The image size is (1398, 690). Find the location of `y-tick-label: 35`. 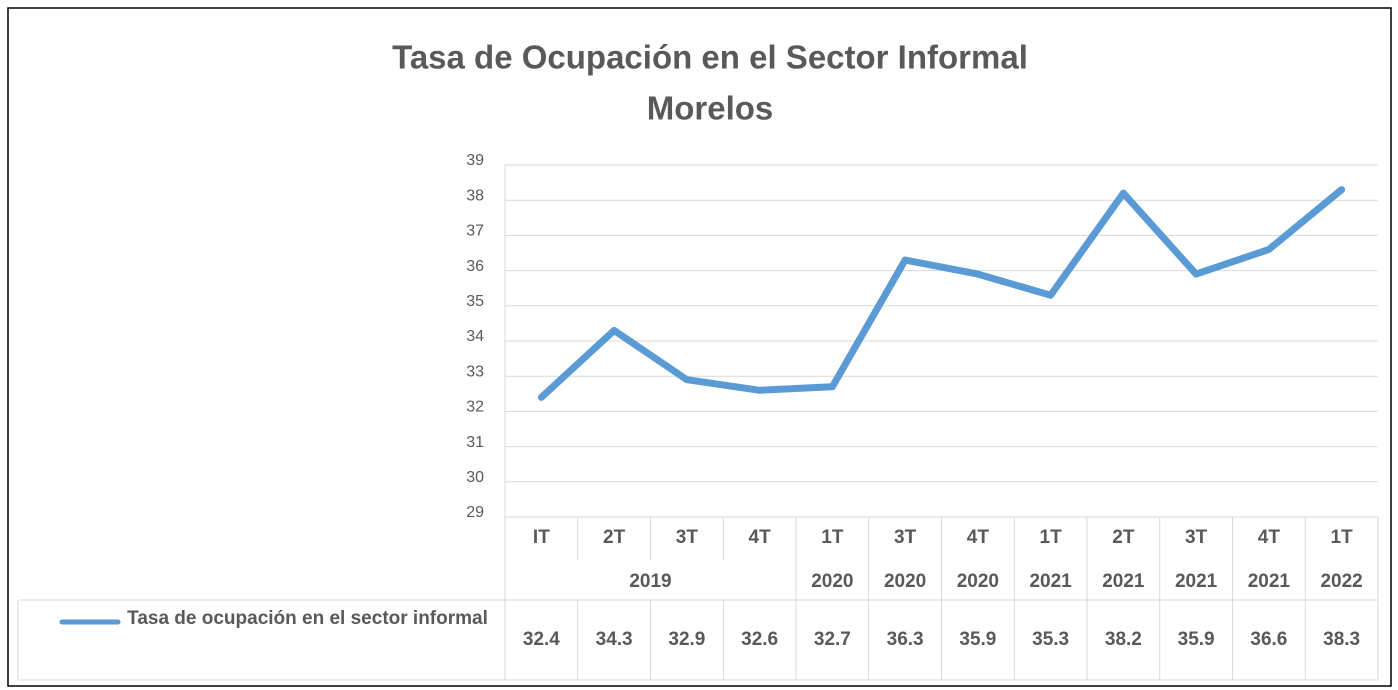

y-tick-label: 35 is located at coordinates (475, 301).